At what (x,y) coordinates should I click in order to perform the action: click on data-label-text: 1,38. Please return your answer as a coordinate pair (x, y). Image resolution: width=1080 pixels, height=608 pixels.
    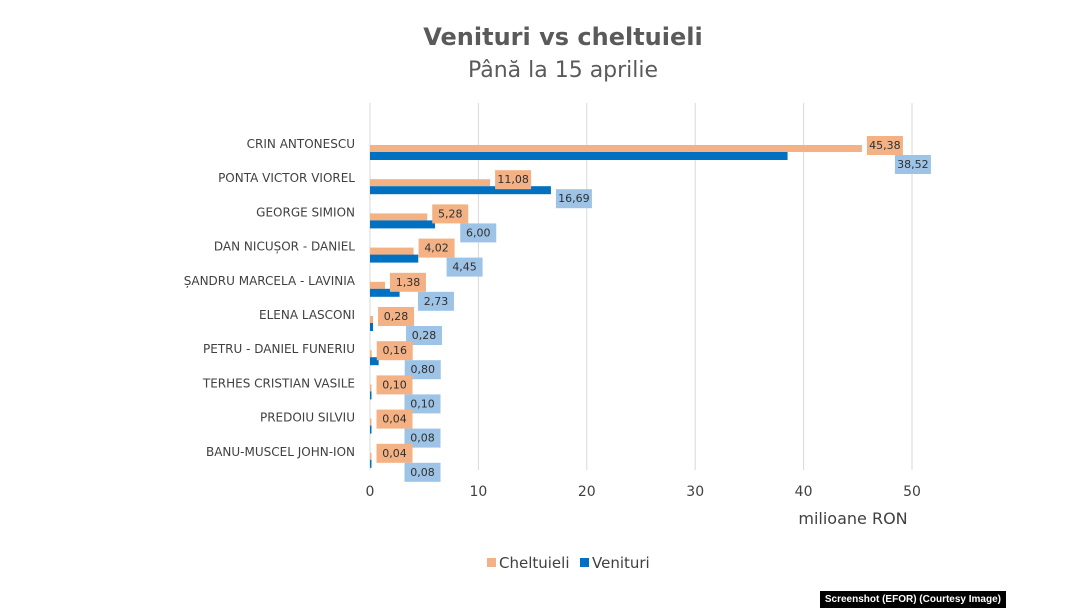
    Looking at the image, I should click on (408, 282).